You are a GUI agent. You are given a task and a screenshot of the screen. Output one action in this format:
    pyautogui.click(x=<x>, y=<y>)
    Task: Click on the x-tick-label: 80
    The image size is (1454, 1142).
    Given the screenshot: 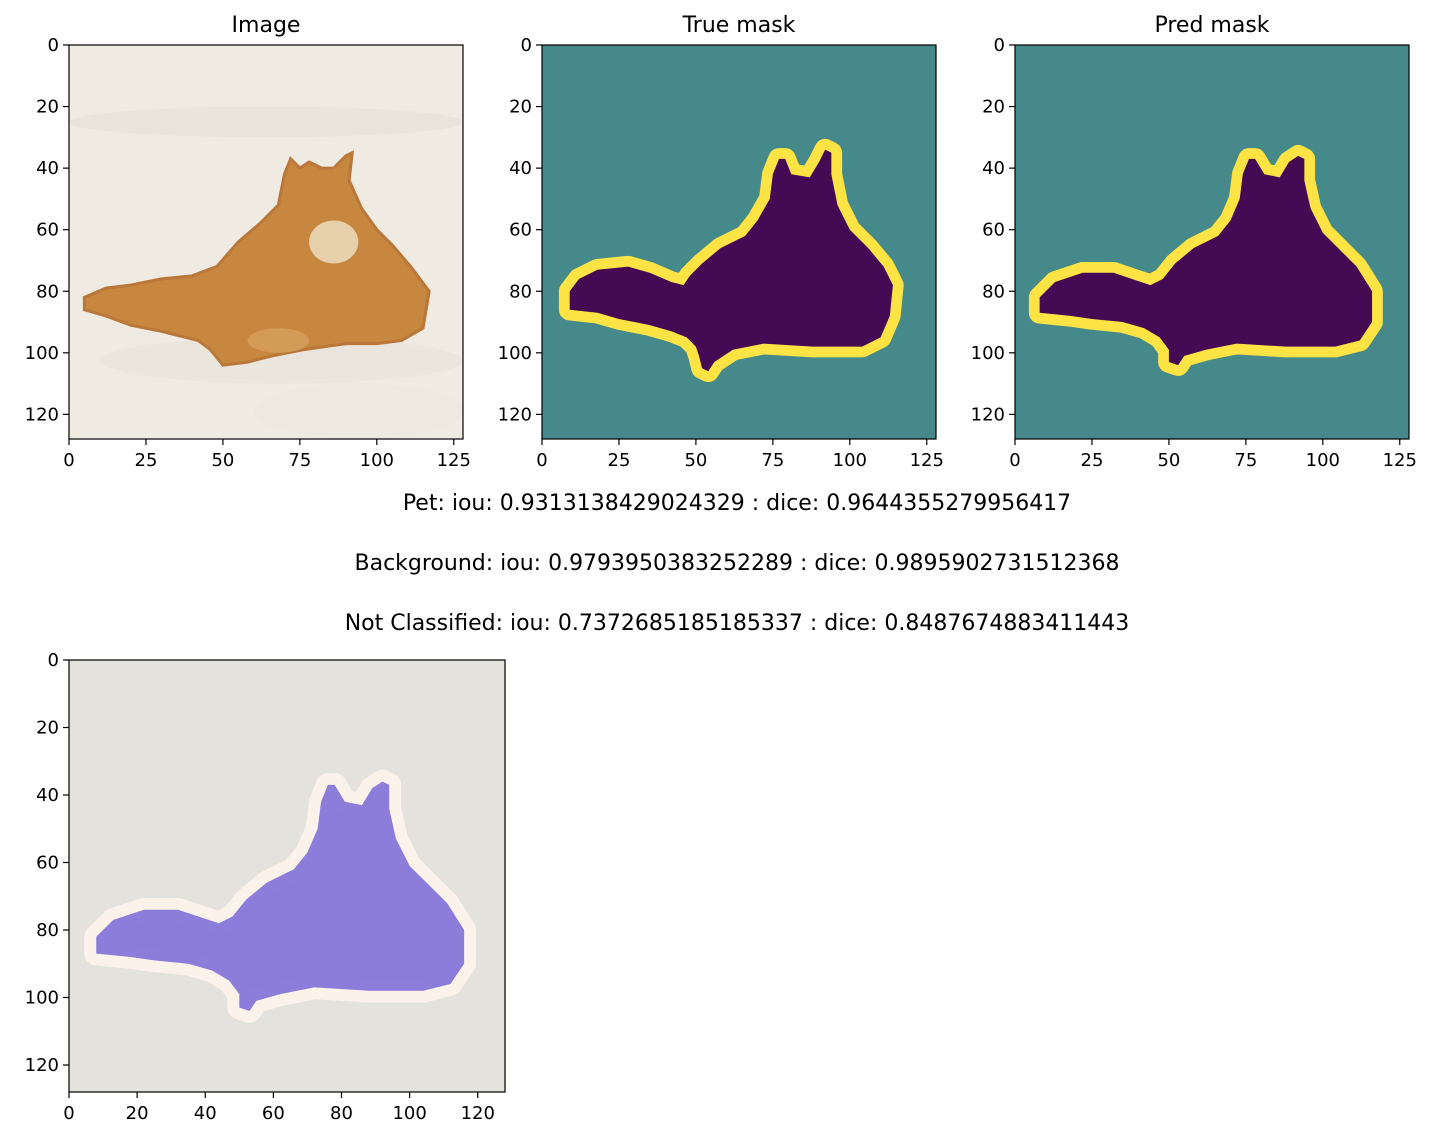 What is the action you would take?
    pyautogui.click(x=341, y=1113)
    